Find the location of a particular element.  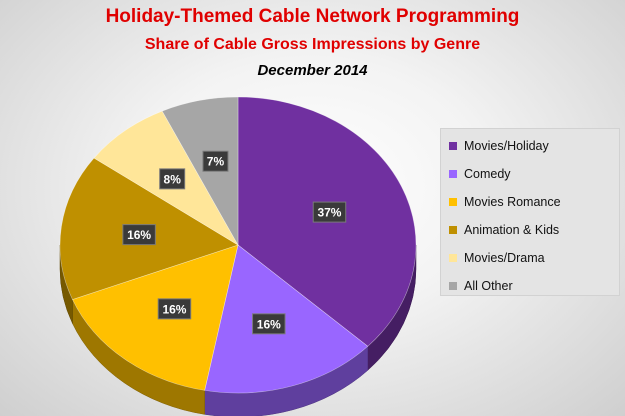

data-label: 7% is located at coordinates (216, 162).